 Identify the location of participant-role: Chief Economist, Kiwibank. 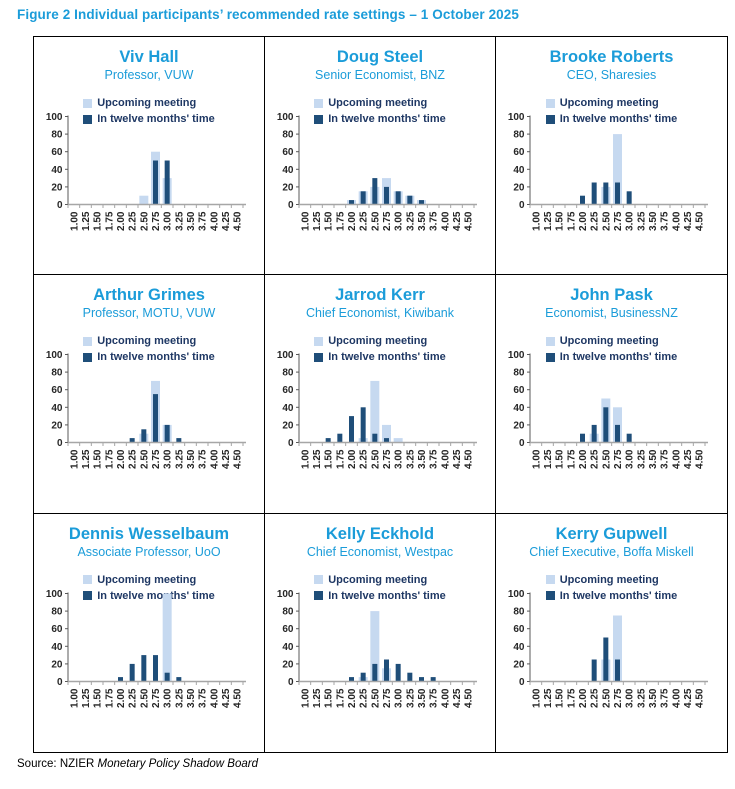
(380, 313).